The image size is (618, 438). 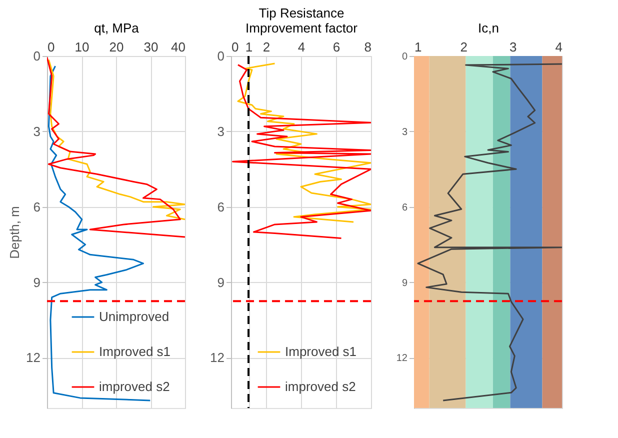 What do you see at coordinates (117, 28) in the screenshot?
I see `x-axis-title: qt, MPa` at bounding box center [117, 28].